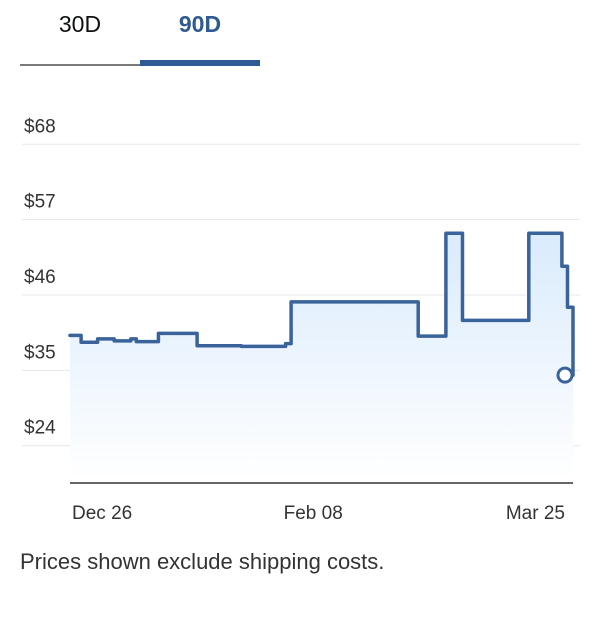  Describe the element at coordinates (313, 513) in the screenshot. I see `x-tick-label: Feb 08` at that location.